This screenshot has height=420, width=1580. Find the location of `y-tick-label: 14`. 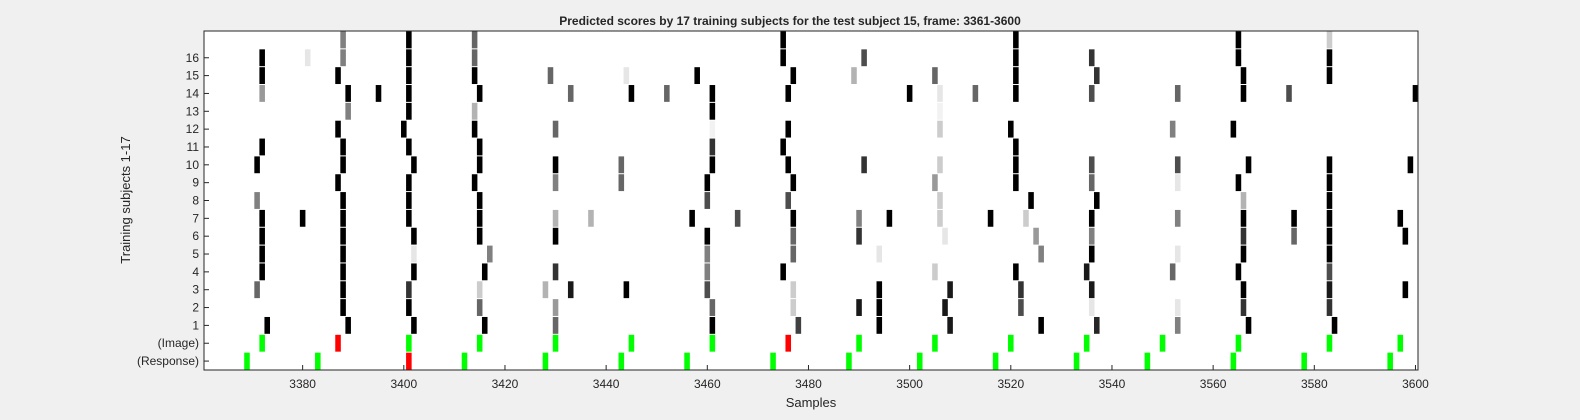

y-tick-label: 14 is located at coordinates (193, 93).